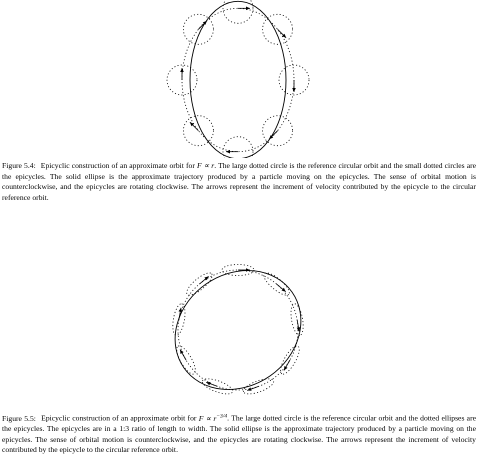 The image size is (478, 474). What do you see at coordinates (206, 278) in the screenshot?
I see `velocity-arrow-9-head` at bounding box center [206, 278].